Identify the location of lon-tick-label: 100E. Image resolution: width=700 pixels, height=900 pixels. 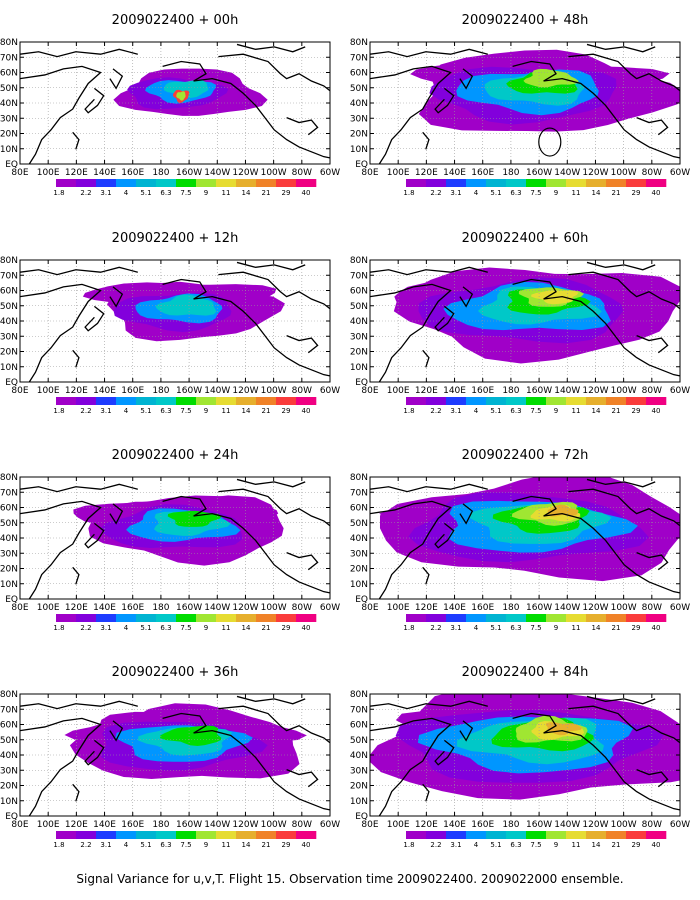
(48, 608).